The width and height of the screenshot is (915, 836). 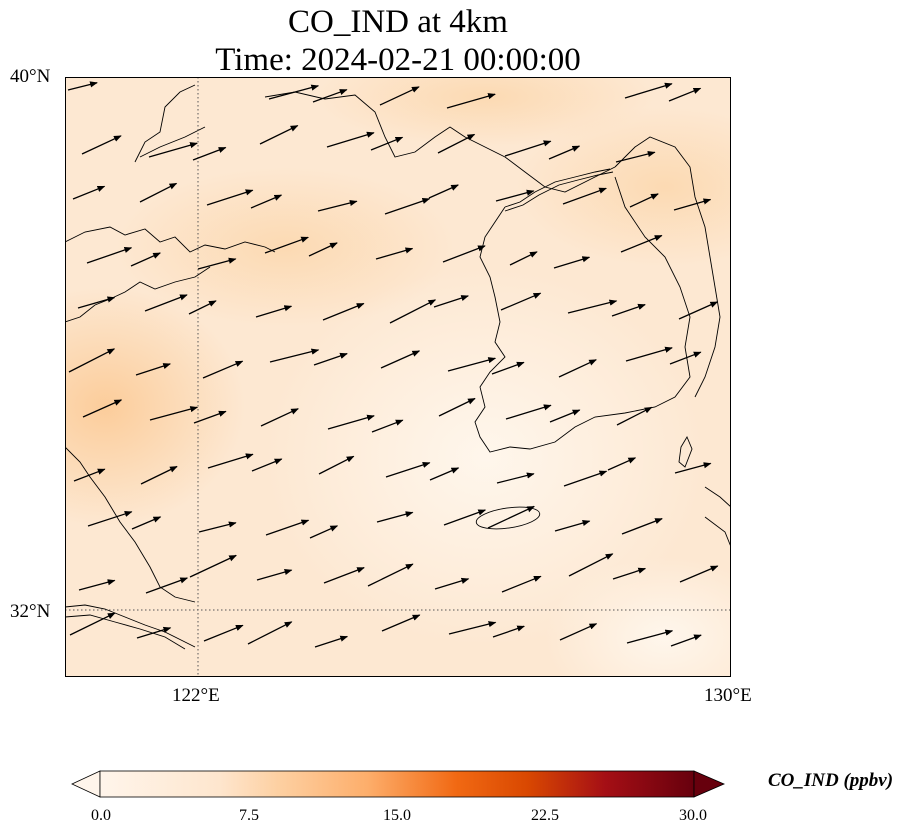 I want to click on lat-label-40n: 40°N, so click(x=30, y=76).